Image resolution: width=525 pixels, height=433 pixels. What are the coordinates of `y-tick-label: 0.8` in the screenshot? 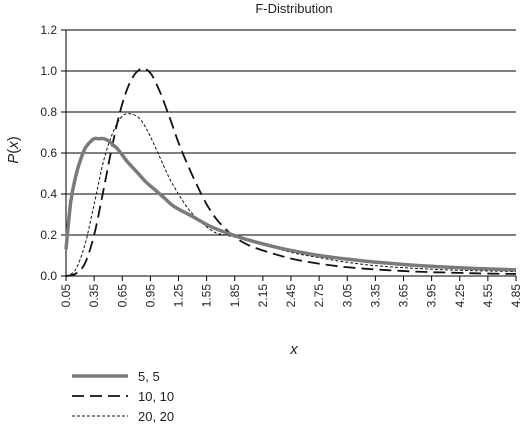 It's located at (48, 112).